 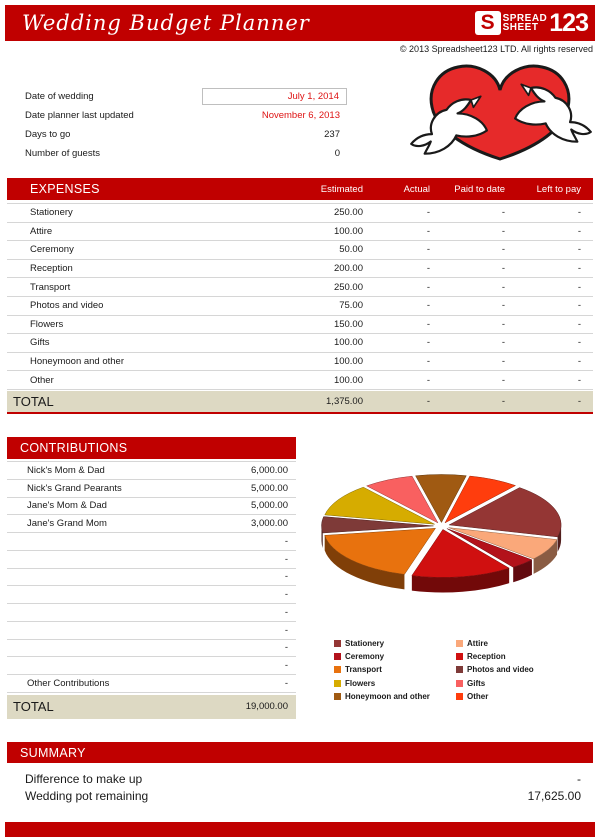 I want to click on contributions-total-value: 19,000.00, so click(x=266, y=707).